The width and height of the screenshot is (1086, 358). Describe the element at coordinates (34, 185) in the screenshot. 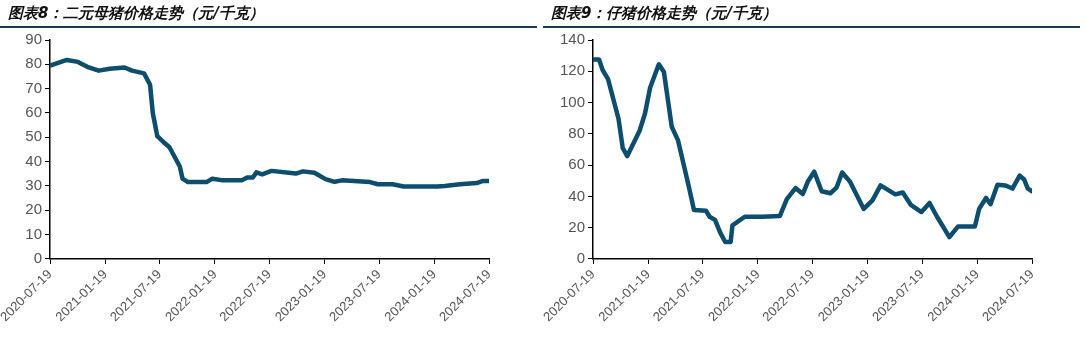

I see `y-tick-label: 30` at that location.